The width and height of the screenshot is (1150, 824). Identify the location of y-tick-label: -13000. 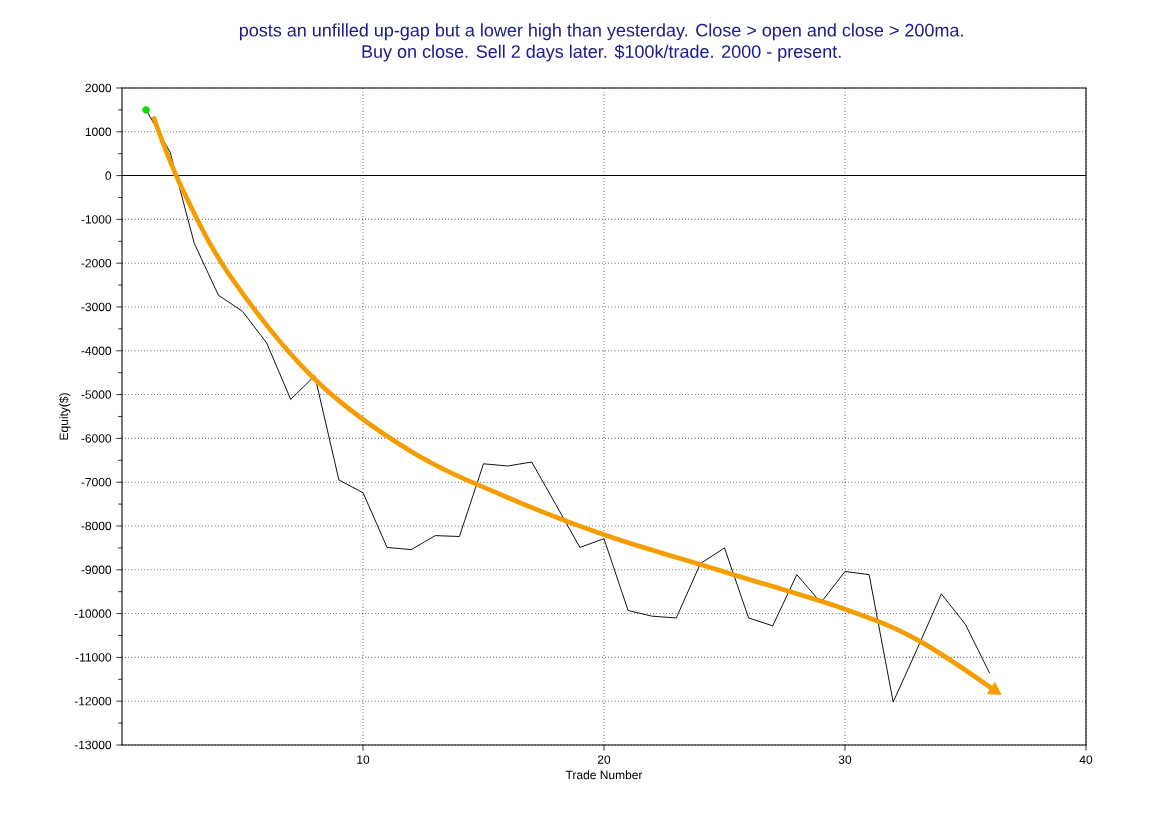
(93, 745).